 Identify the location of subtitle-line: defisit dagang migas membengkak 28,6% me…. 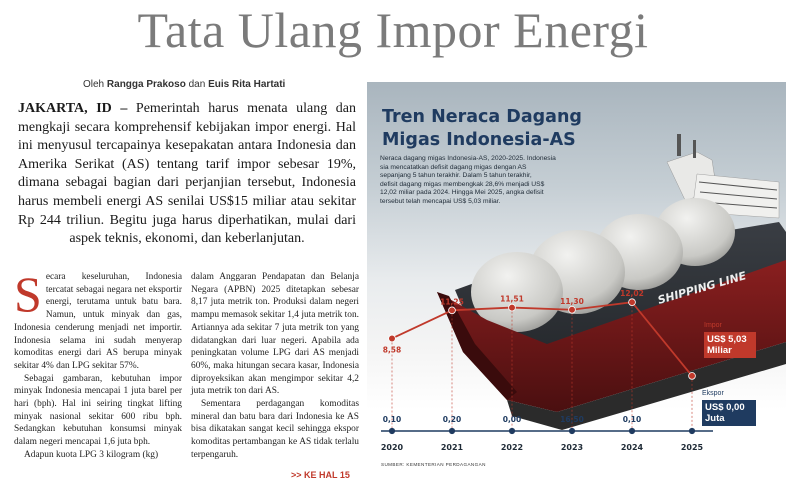
(462, 184).